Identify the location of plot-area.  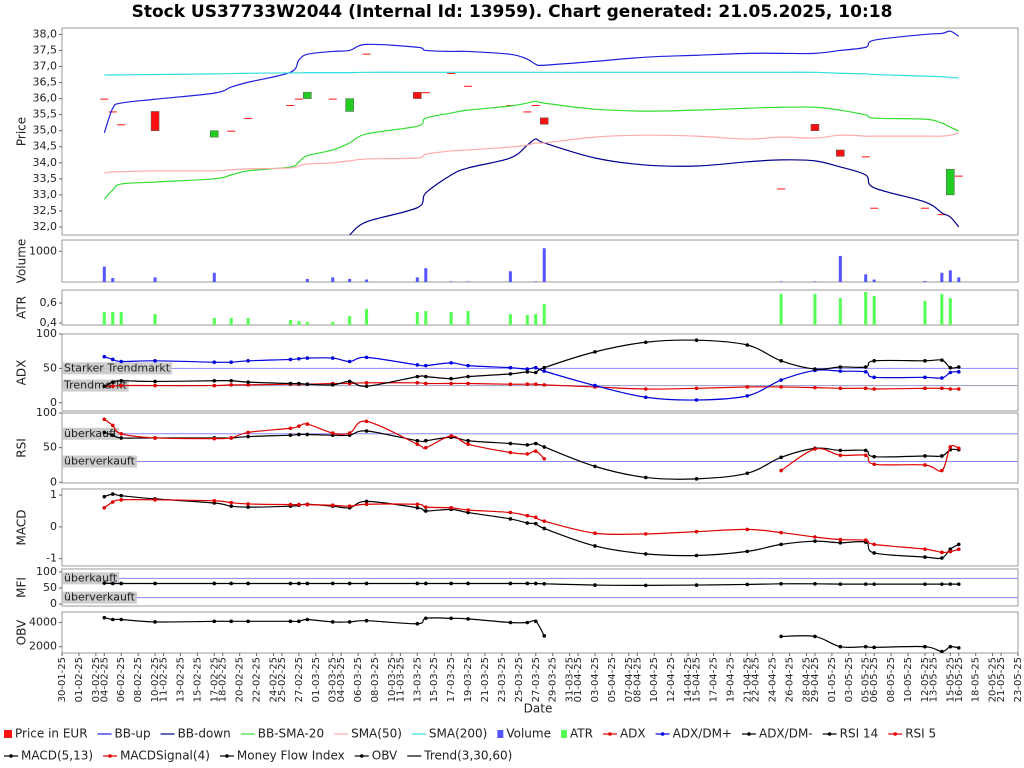
(531, 634).